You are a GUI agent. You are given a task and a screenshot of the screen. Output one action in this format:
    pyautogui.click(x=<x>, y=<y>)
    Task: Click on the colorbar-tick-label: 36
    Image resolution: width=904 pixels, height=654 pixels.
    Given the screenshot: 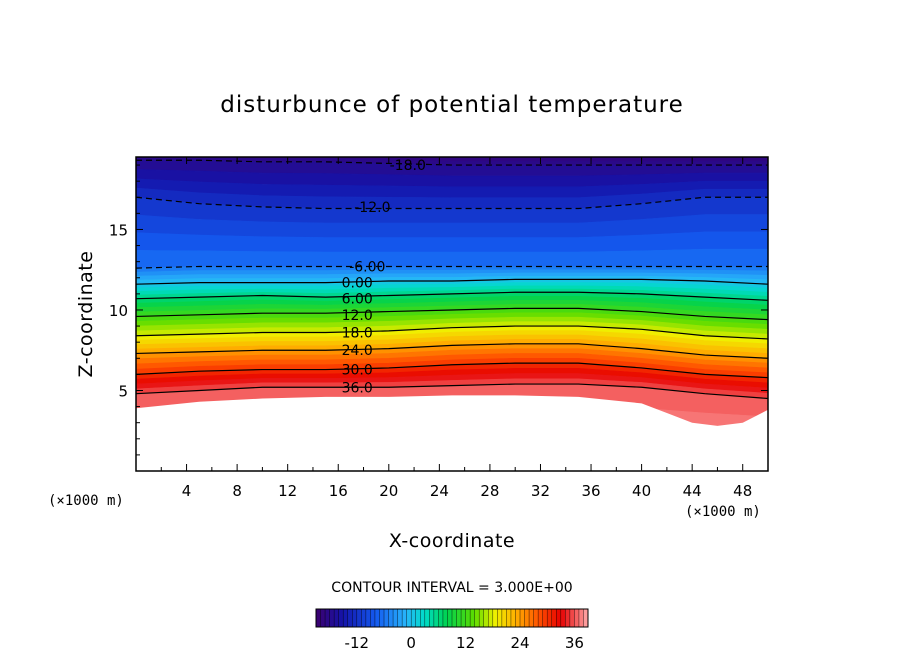 What is the action you would take?
    pyautogui.click(x=574, y=643)
    